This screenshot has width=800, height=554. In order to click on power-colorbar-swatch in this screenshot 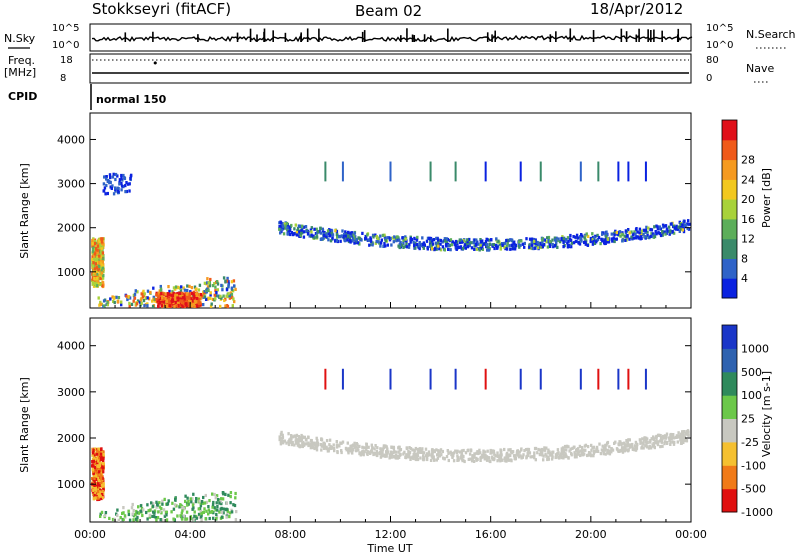, I will do `click(729, 189)`.